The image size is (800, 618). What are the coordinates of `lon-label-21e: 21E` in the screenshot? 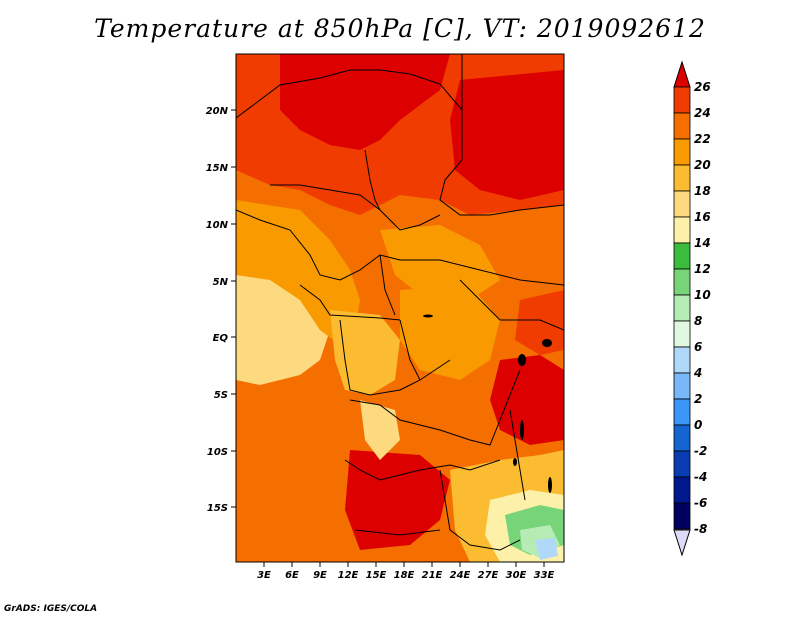 It's located at (432, 575).